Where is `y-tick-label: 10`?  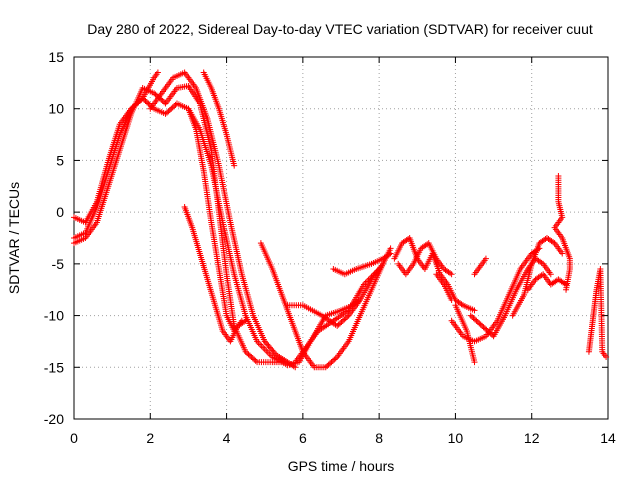 y-tick-label: 10 is located at coordinates (56, 109).